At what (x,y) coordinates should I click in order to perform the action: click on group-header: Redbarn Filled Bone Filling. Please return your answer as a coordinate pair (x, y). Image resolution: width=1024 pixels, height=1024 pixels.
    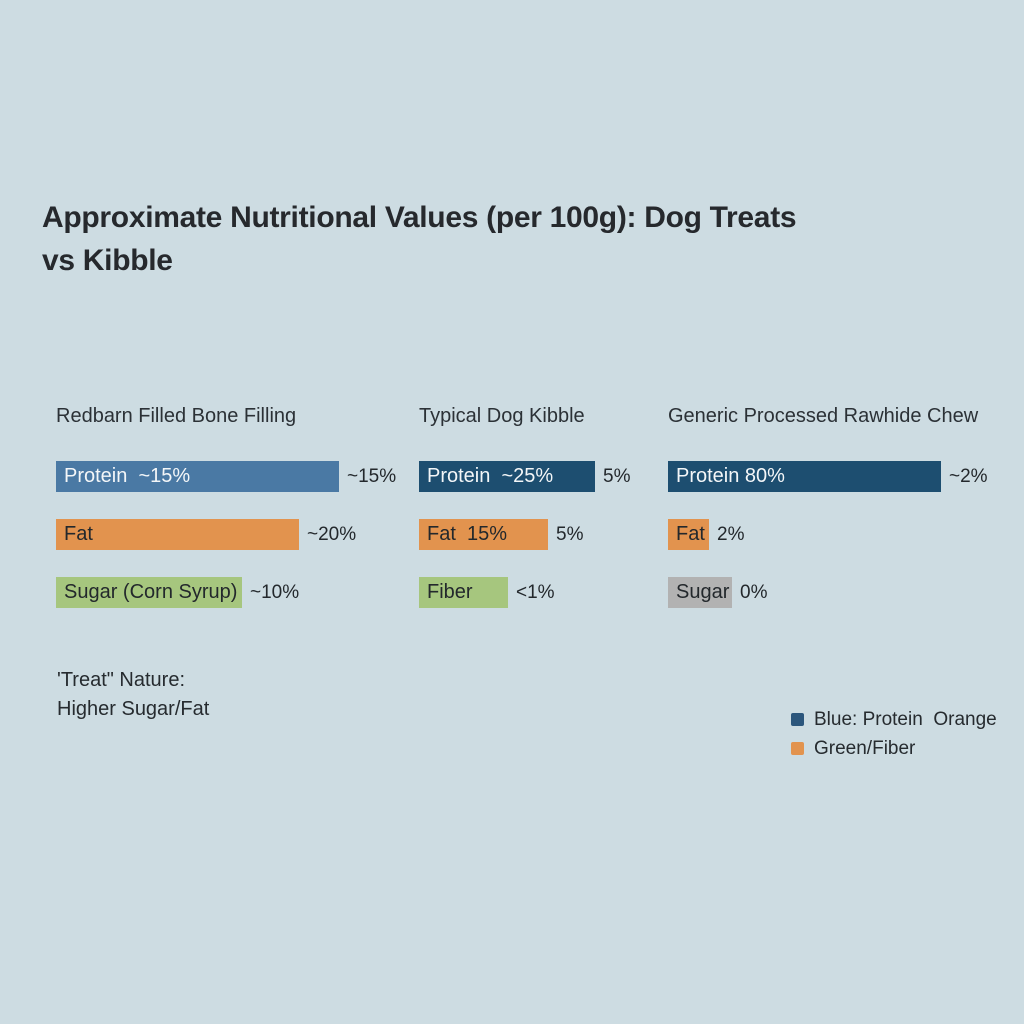
    Looking at the image, I should click on (176, 416).